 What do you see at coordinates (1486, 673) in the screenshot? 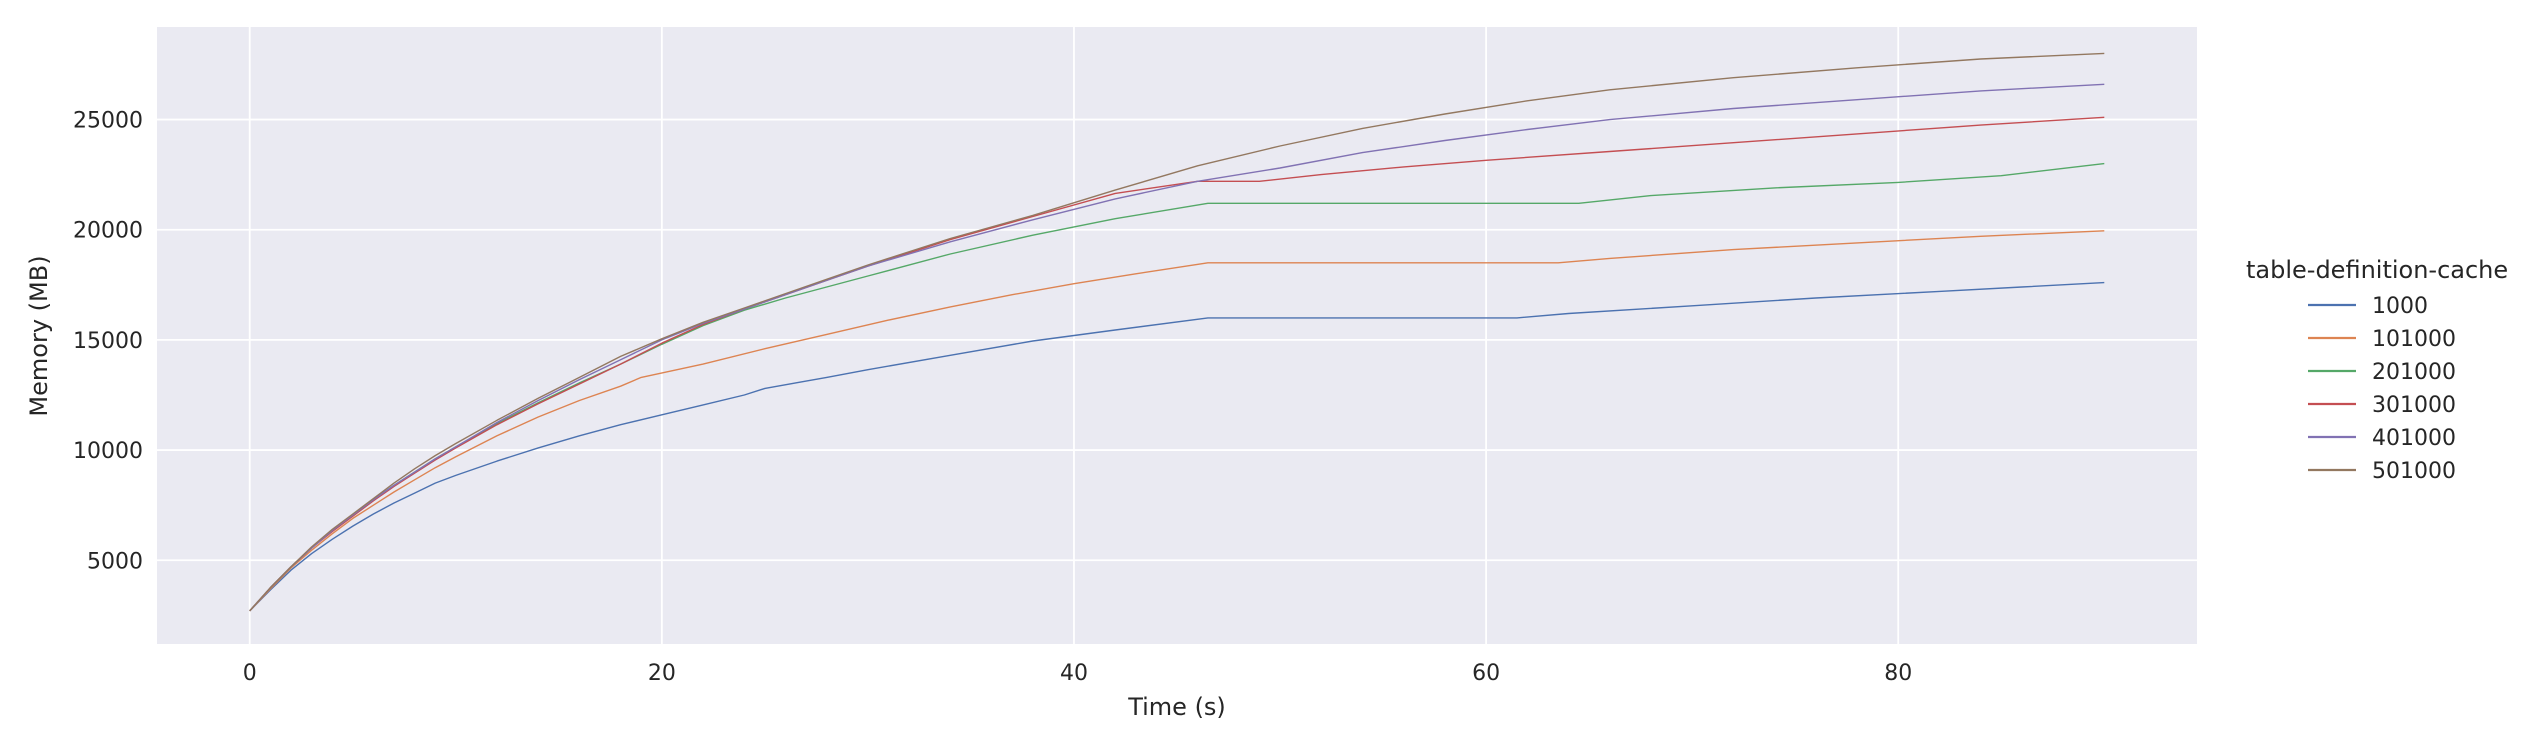
I see `x-tick-label: 60` at bounding box center [1486, 673].